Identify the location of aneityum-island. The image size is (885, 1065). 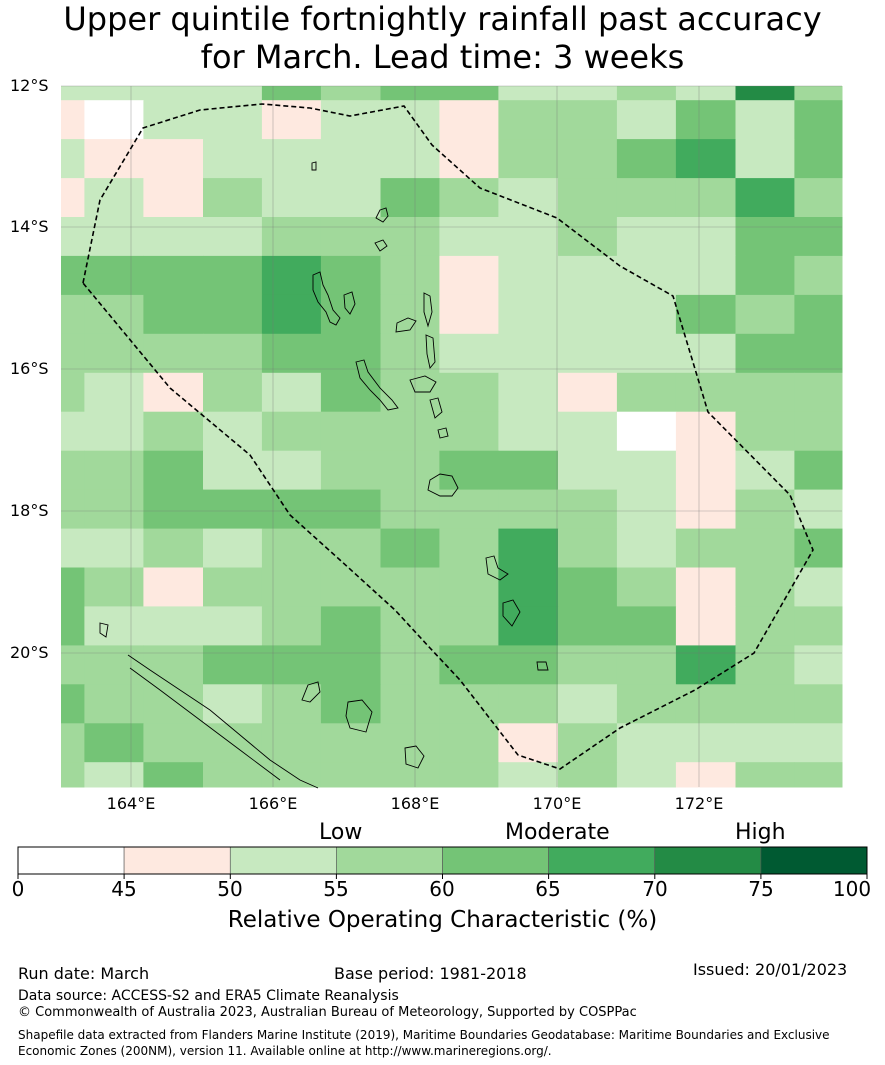
(542, 666).